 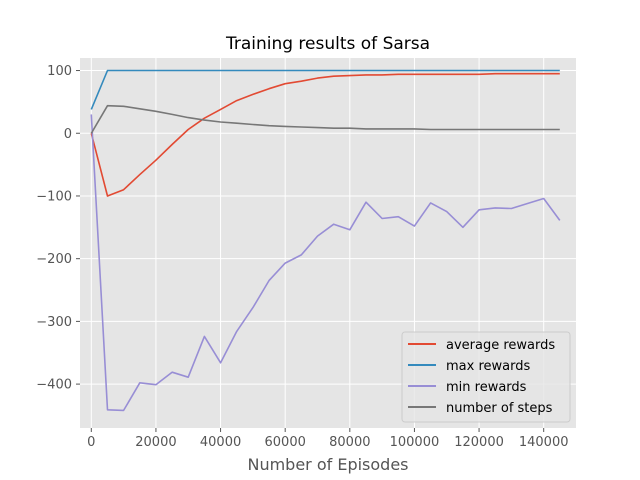 I want to click on x-tick-label: 80000, so click(x=349, y=442).